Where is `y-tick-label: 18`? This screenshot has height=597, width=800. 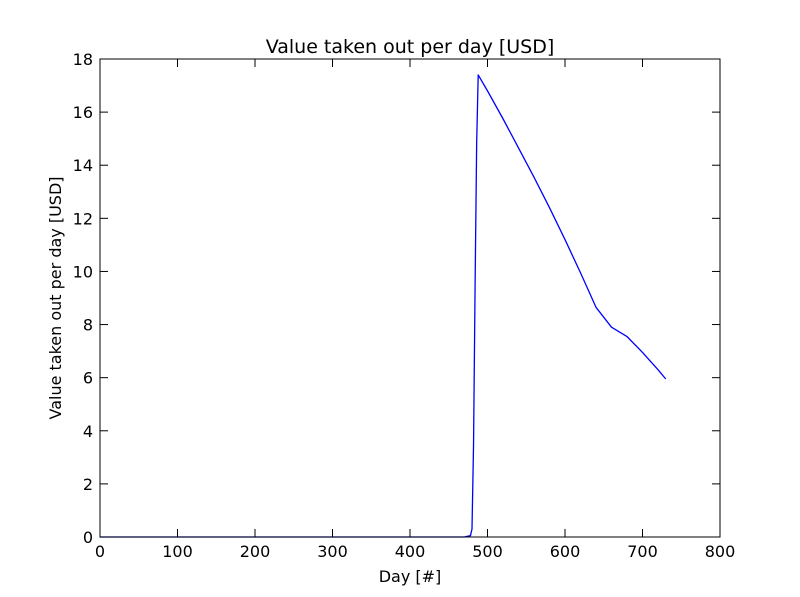 y-tick-label: 18 is located at coordinates (83, 59).